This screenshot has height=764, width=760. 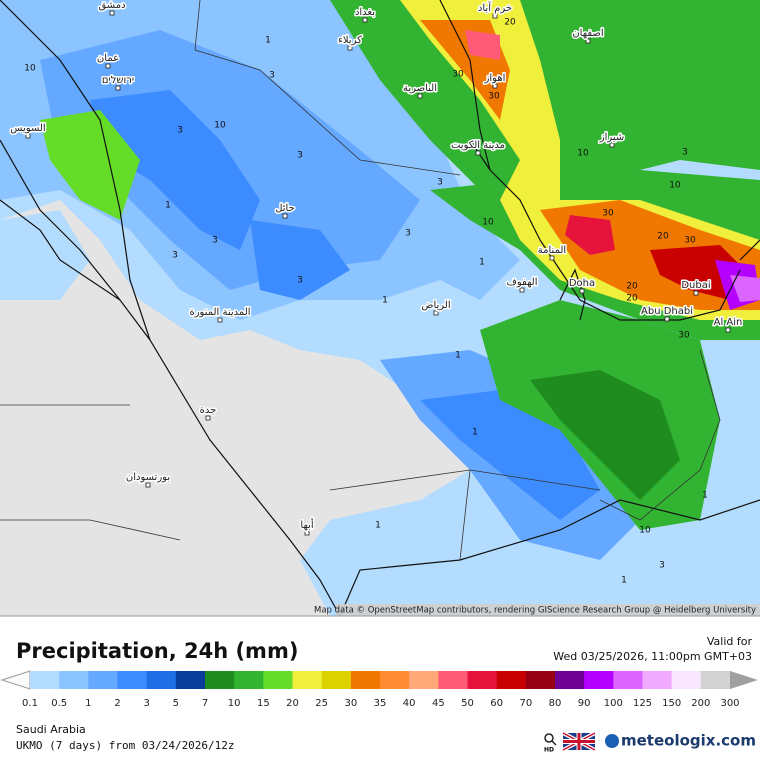 I want to click on legend-label: 60, so click(x=496, y=703).